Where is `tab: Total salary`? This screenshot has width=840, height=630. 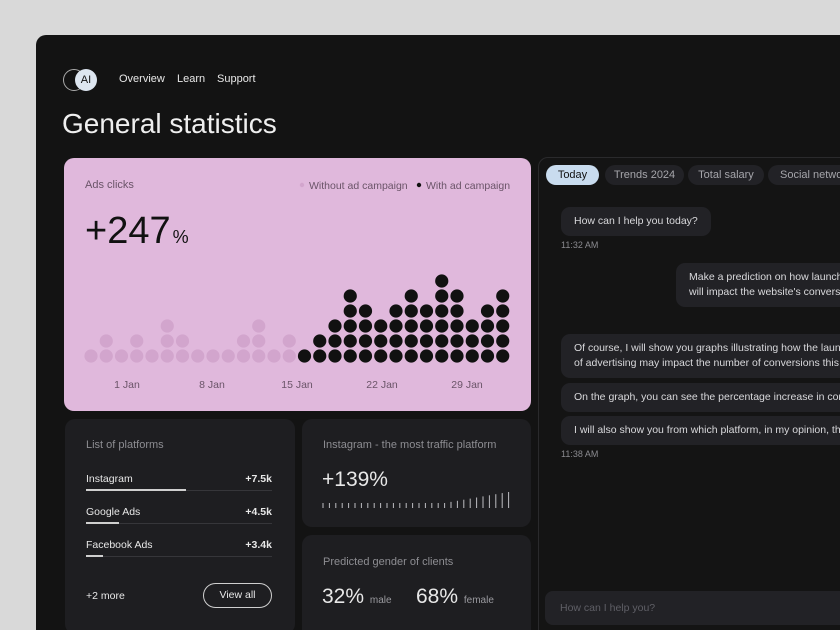 tab: Total salary is located at coordinates (726, 175).